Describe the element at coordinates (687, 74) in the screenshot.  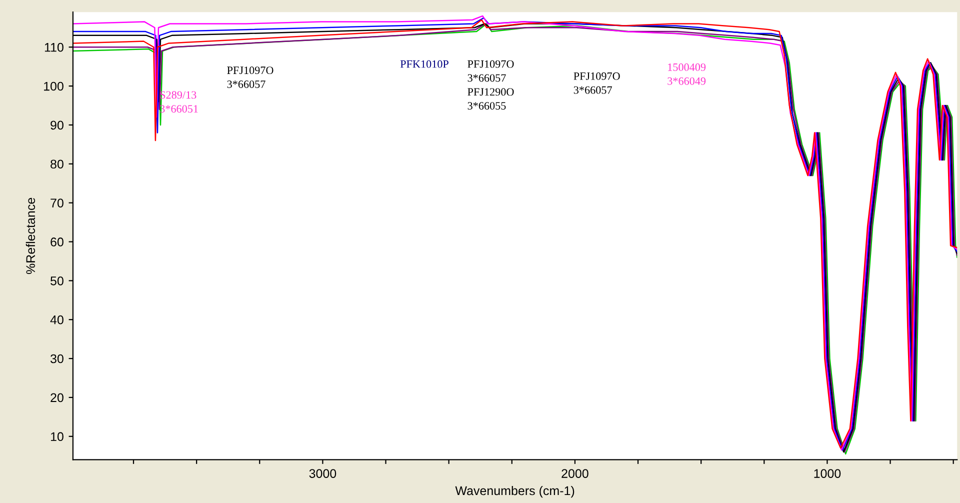
I see `annotation: 1500409 3*66049` at that location.